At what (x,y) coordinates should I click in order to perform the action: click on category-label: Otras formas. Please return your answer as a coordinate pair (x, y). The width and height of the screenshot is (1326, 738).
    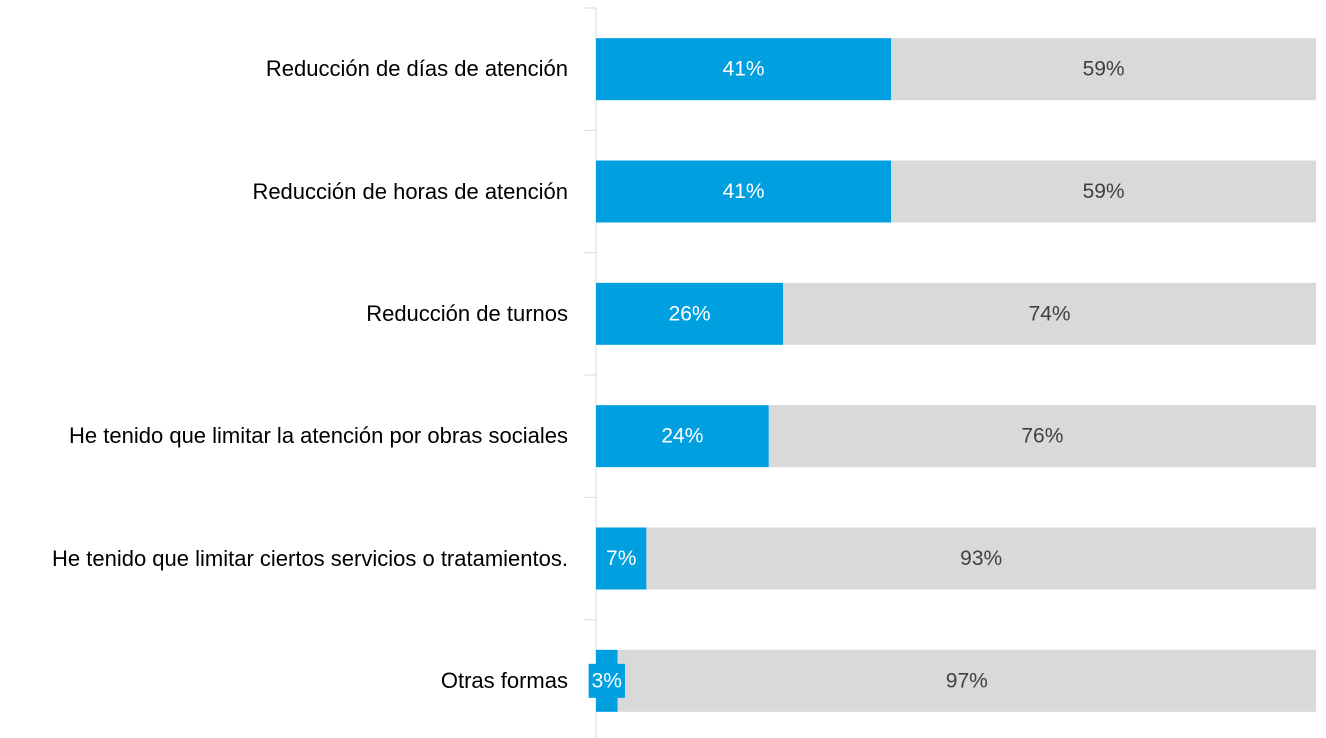
    Looking at the image, I should click on (504, 680).